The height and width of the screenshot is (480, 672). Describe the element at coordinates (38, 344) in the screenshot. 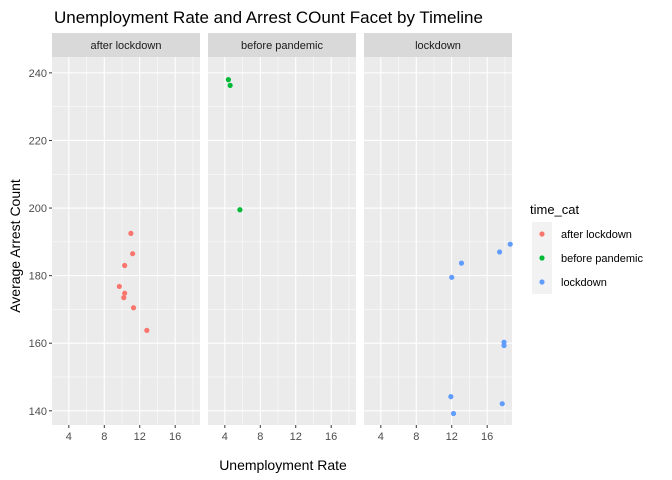

I see `y-tick-label: 160` at that location.